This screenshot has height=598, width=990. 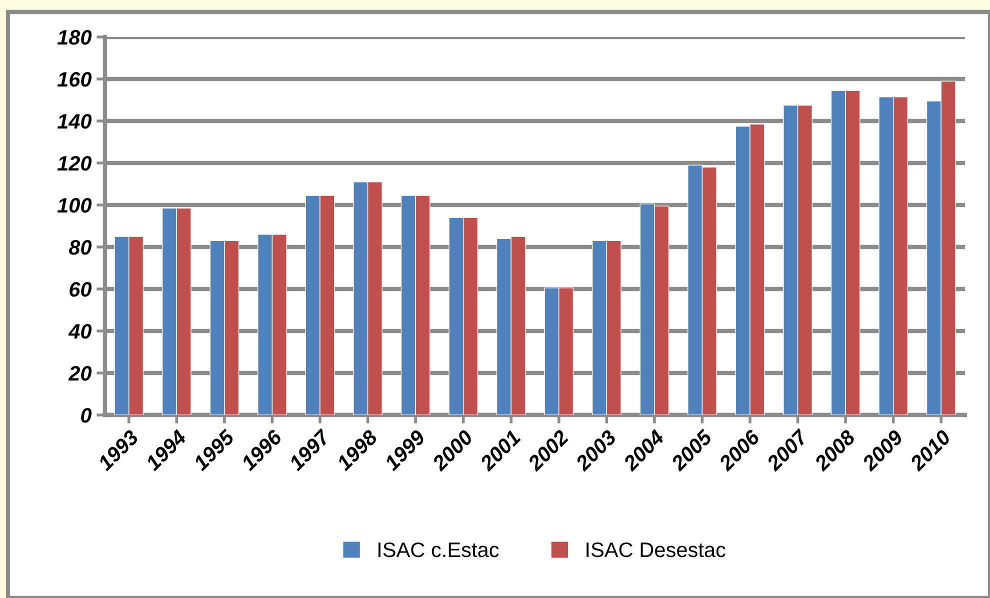 What do you see at coordinates (74, 37) in the screenshot?
I see `y-tick-label: 180` at bounding box center [74, 37].